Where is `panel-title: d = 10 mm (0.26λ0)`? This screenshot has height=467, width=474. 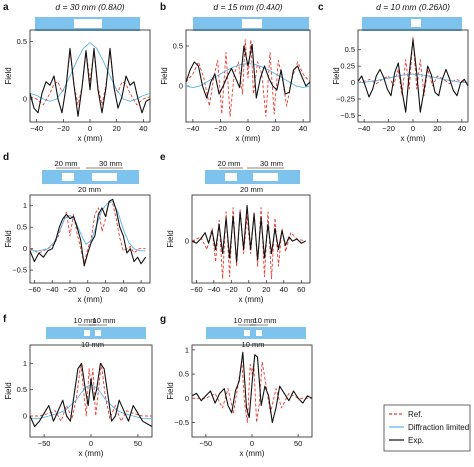
panel-title: d = 10 mm (0.26λ0) is located at coordinates (413, 7).